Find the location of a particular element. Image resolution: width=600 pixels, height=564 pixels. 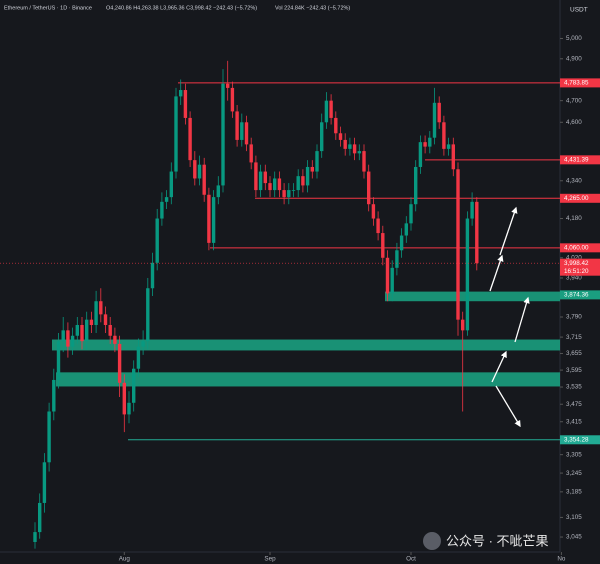

price-label: 4,265.00 is located at coordinates (576, 198).